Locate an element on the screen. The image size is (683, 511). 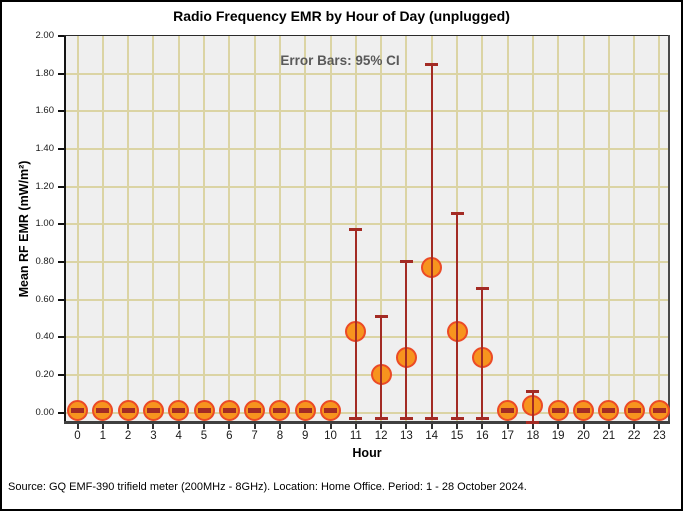
y-tick-label: 0.80 is located at coordinates (45, 261).